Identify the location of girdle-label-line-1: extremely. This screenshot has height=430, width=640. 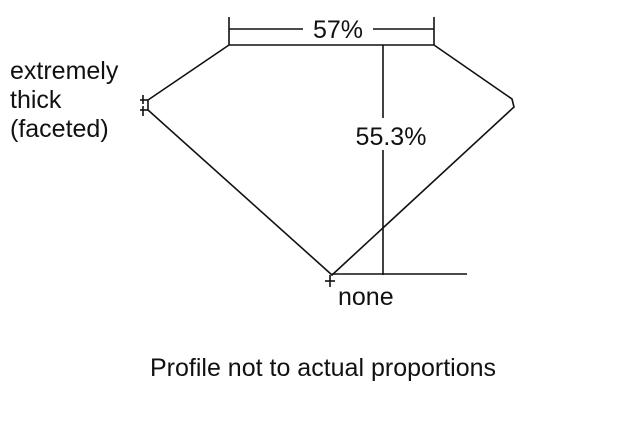
(64, 71).